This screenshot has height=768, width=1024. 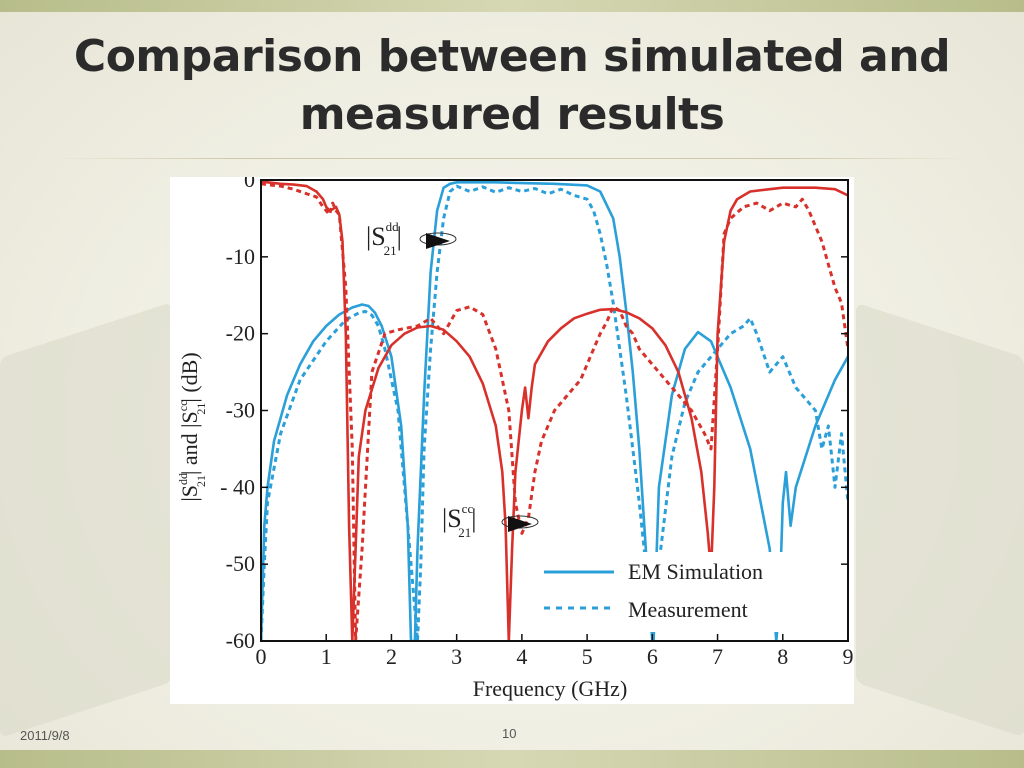 I want to click on annotation-sdd21-tail: |, so click(x=399, y=236).